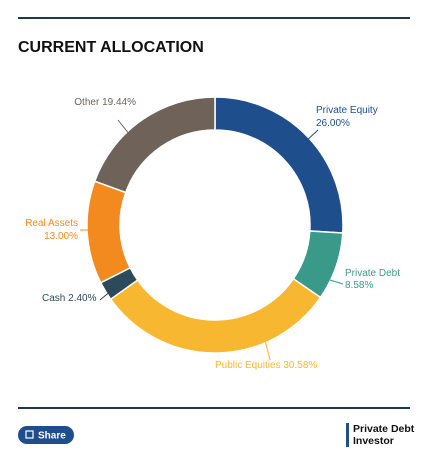 This screenshot has height=458, width=430. Describe the element at coordinates (359, 285) in the screenshot. I see `slice-value: 8.58%` at that location.